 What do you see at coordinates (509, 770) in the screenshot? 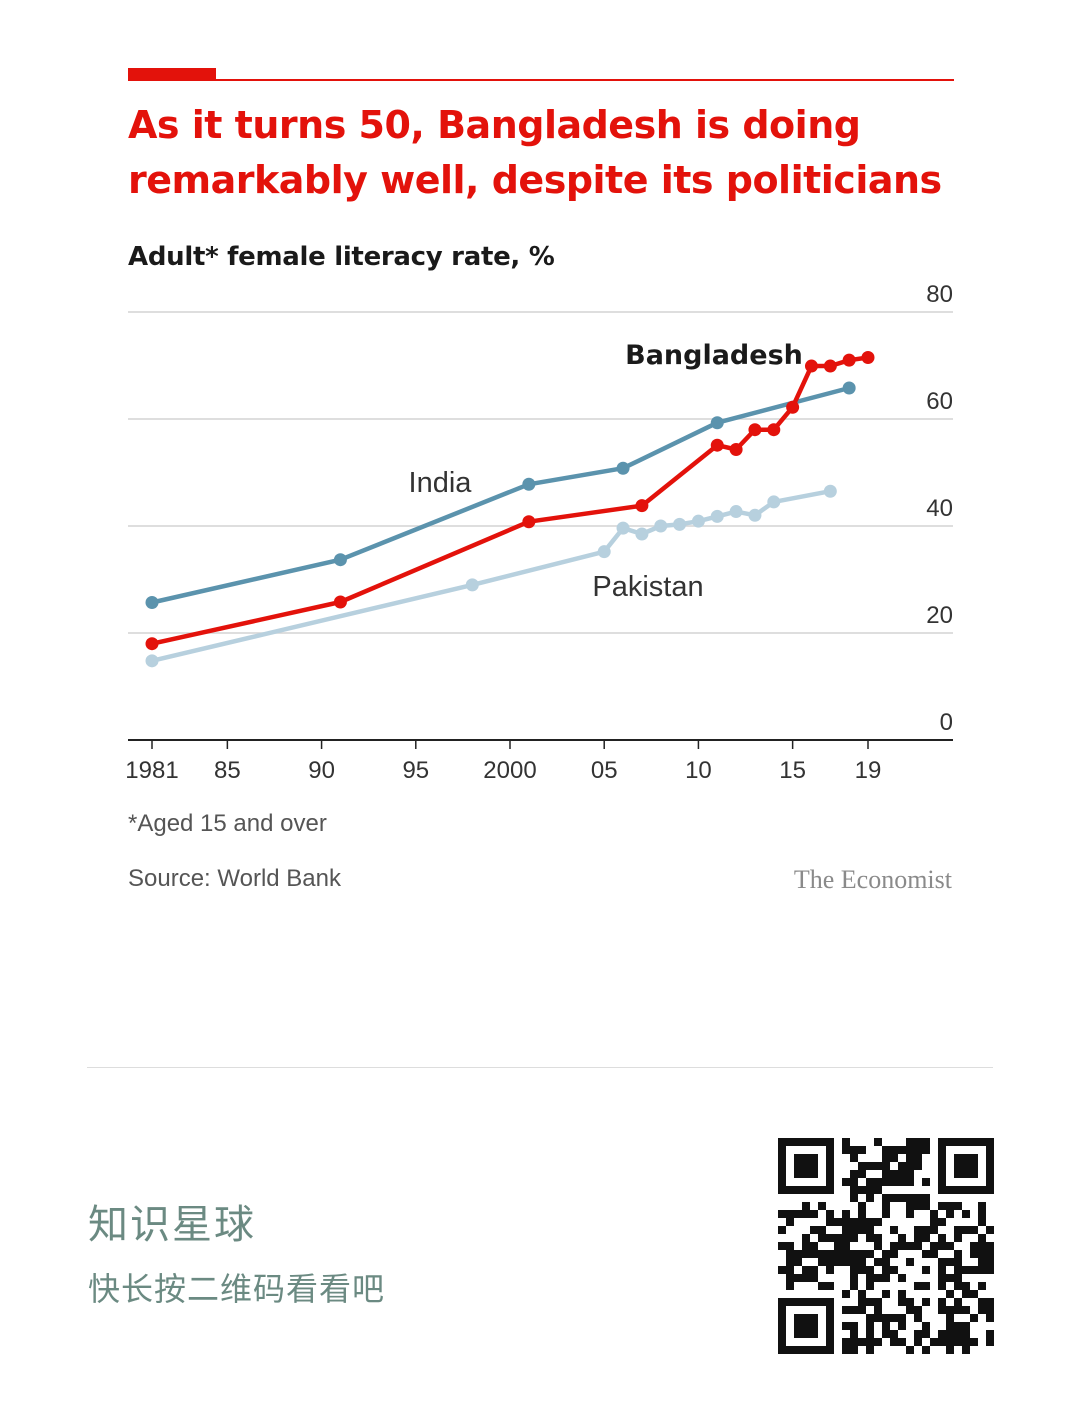
I see `x-tick-label: 2000` at bounding box center [509, 770].